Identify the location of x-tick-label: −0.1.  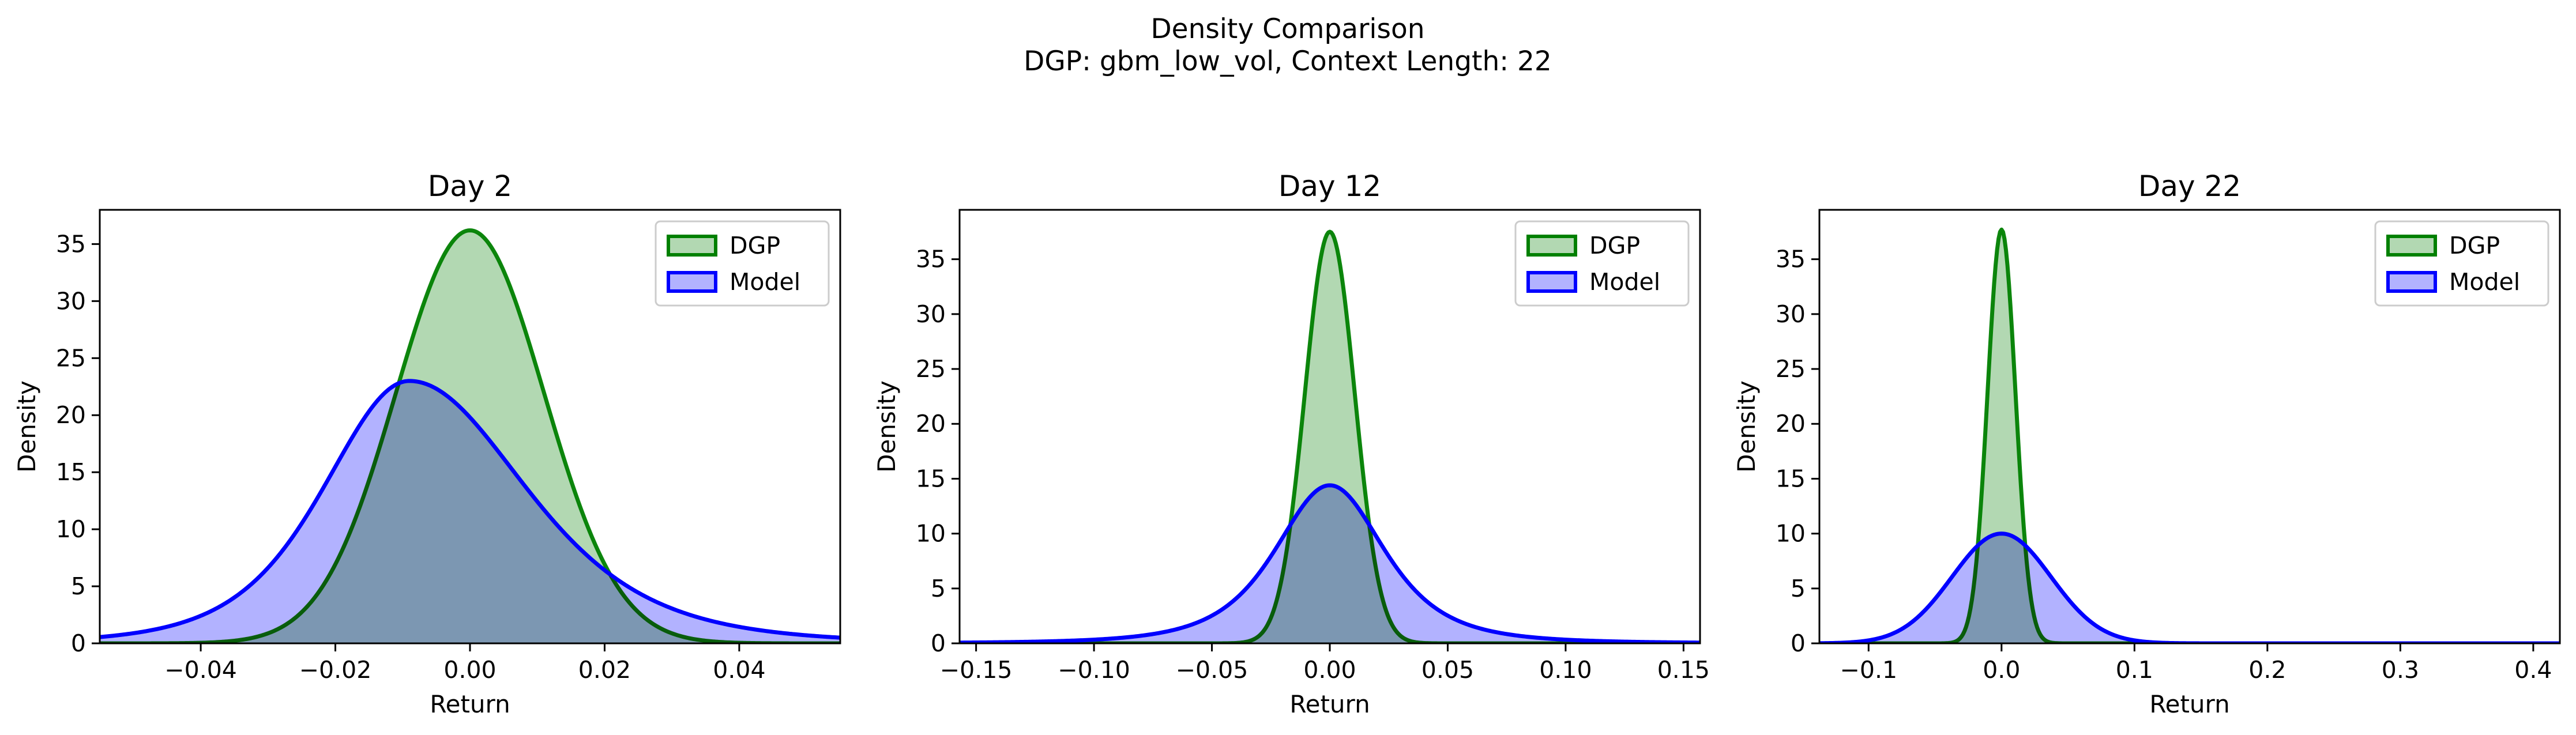
(1869, 670).